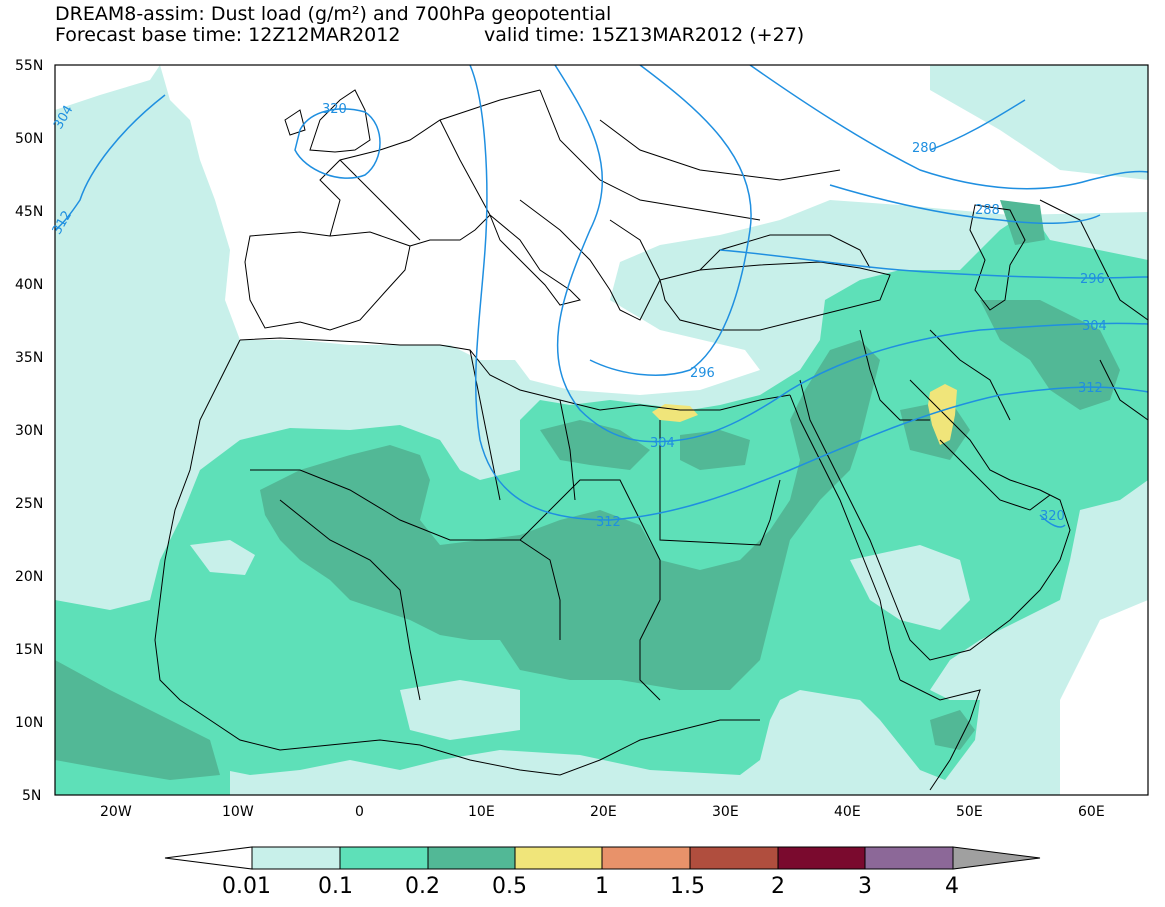 Image resolution: width=1165 pixels, height=907 pixels. I want to click on lat-label-25n: 25N, so click(29, 504).